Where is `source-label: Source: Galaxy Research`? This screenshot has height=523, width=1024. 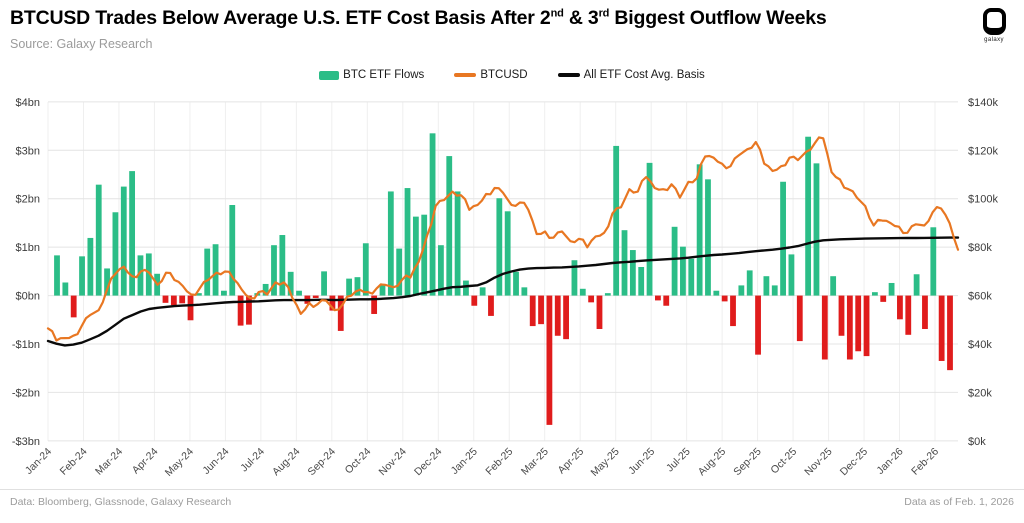
source-label: Source: Galaxy Research is located at coordinates (81, 44).